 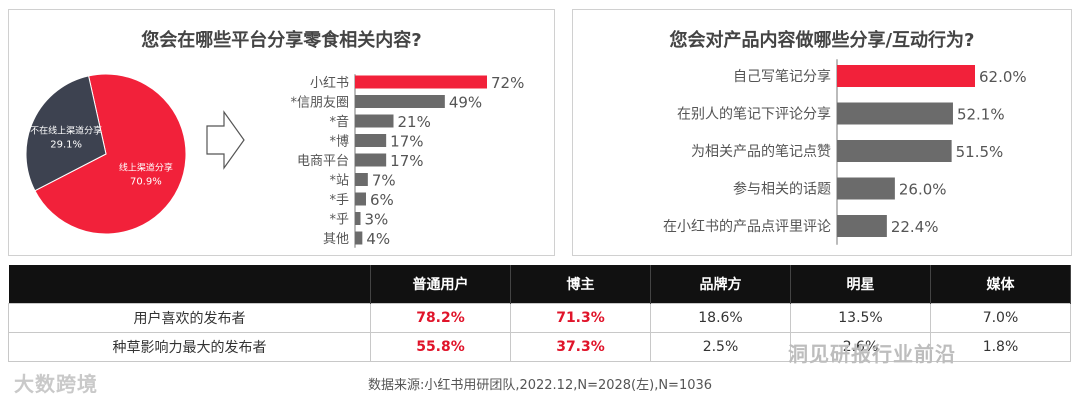 What do you see at coordinates (580, 318) in the screenshot?
I see `table-cell: 71.3%` at bounding box center [580, 318].